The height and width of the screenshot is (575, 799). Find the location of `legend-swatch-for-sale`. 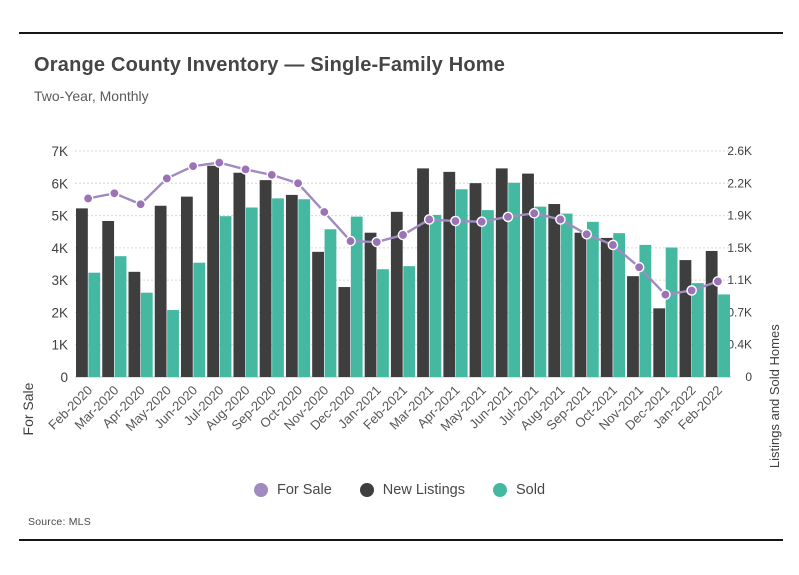

legend-swatch-for-sale is located at coordinates (260, 490).